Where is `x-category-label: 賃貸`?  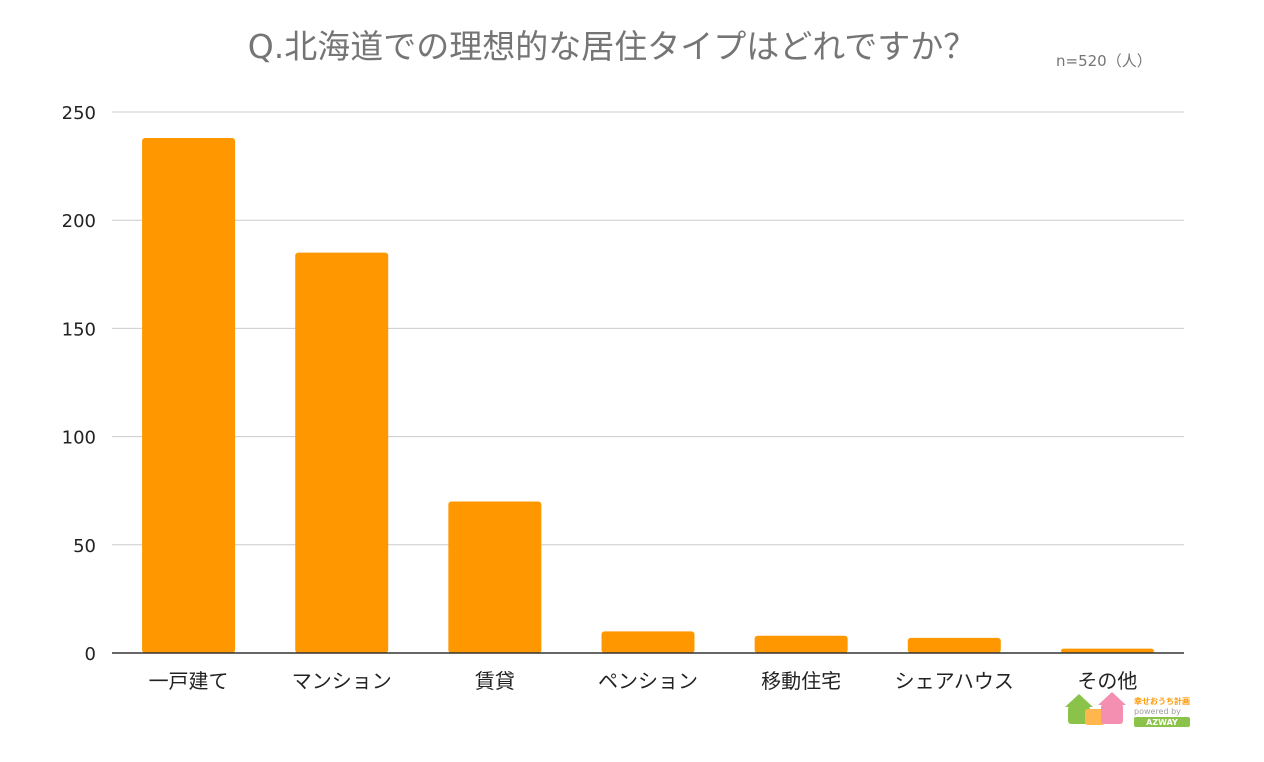 x-category-label: 賃貸 is located at coordinates (495, 681).